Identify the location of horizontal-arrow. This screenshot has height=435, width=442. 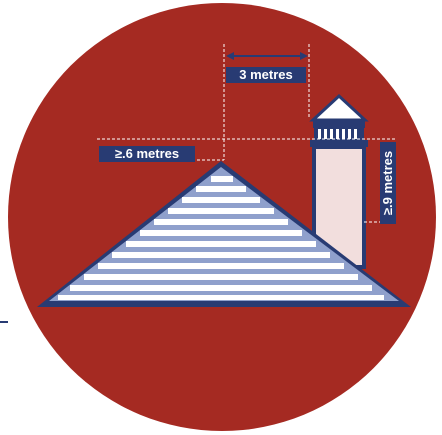
(267, 56).